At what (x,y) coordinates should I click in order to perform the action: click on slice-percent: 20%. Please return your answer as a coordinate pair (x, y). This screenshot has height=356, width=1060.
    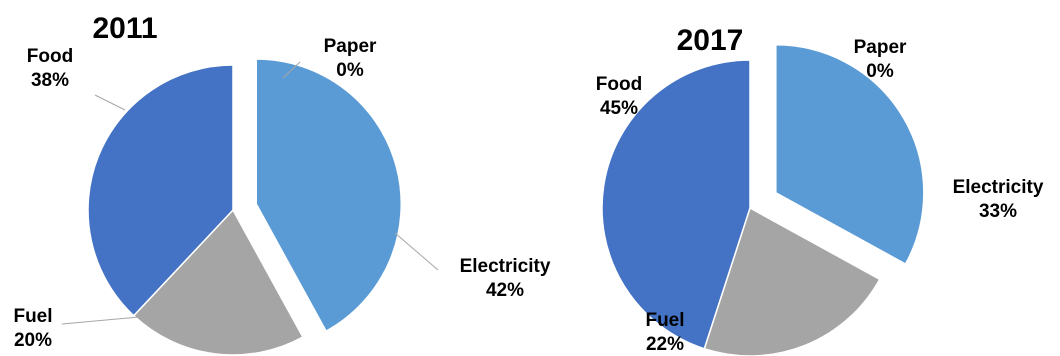
    Looking at the image, I should click on (33, 340).